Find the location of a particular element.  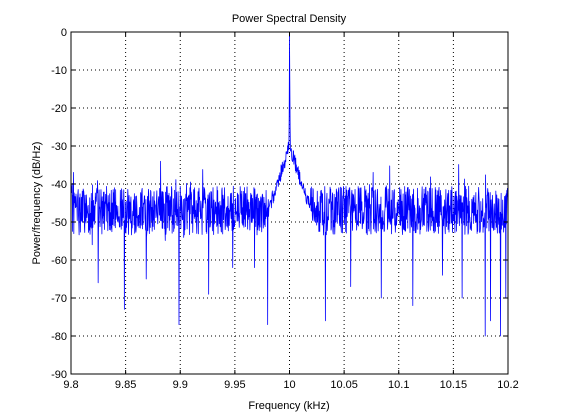

y-tick-label: -30 is located at coordinates (59, 147).